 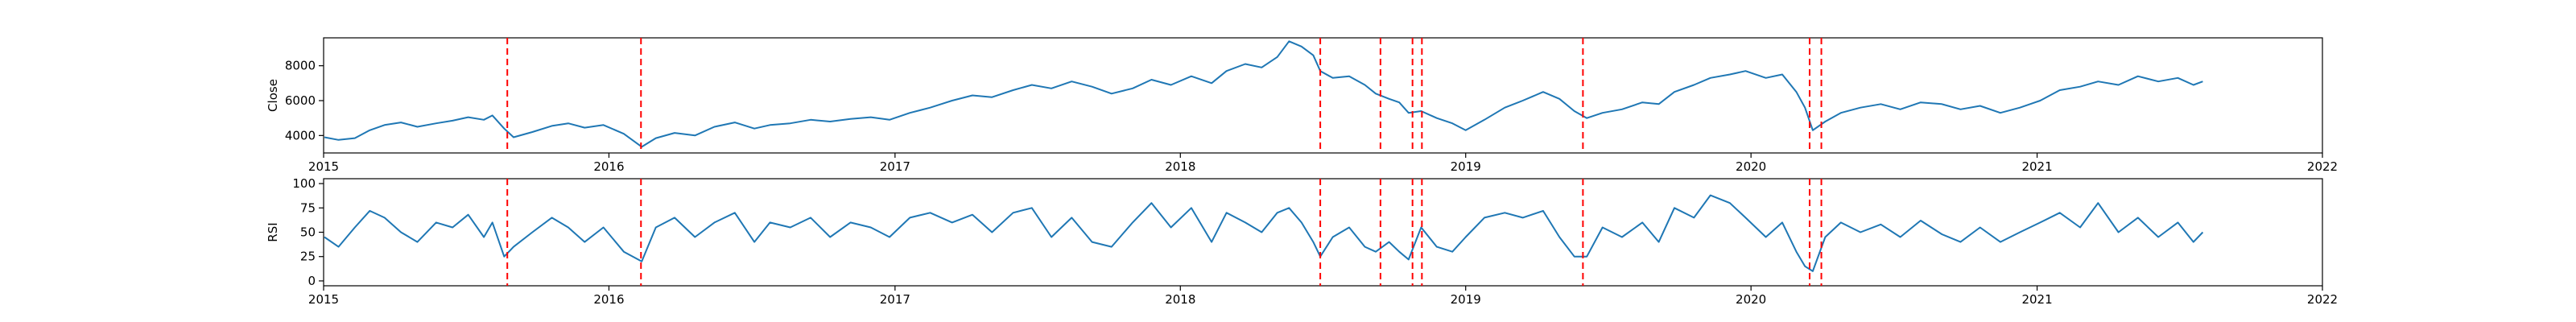 What do you see at coordinates (300, 100) in the screenshot?
I see `y-tick-label: 6000` at bounding box center [300, 100].